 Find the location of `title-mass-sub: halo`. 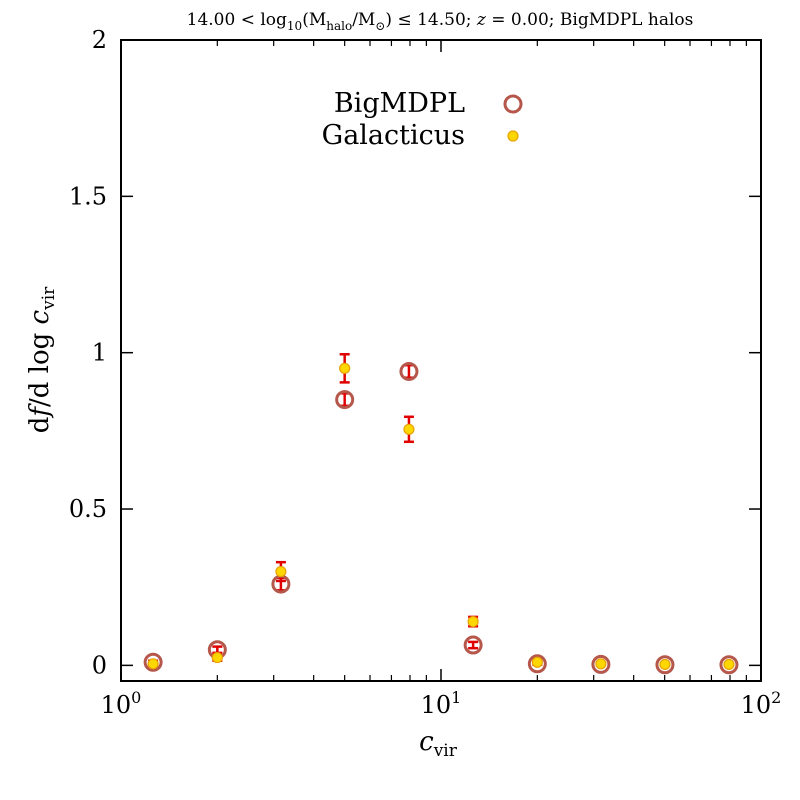

title-mass-sub: halo is located at coordinates (339, 26).